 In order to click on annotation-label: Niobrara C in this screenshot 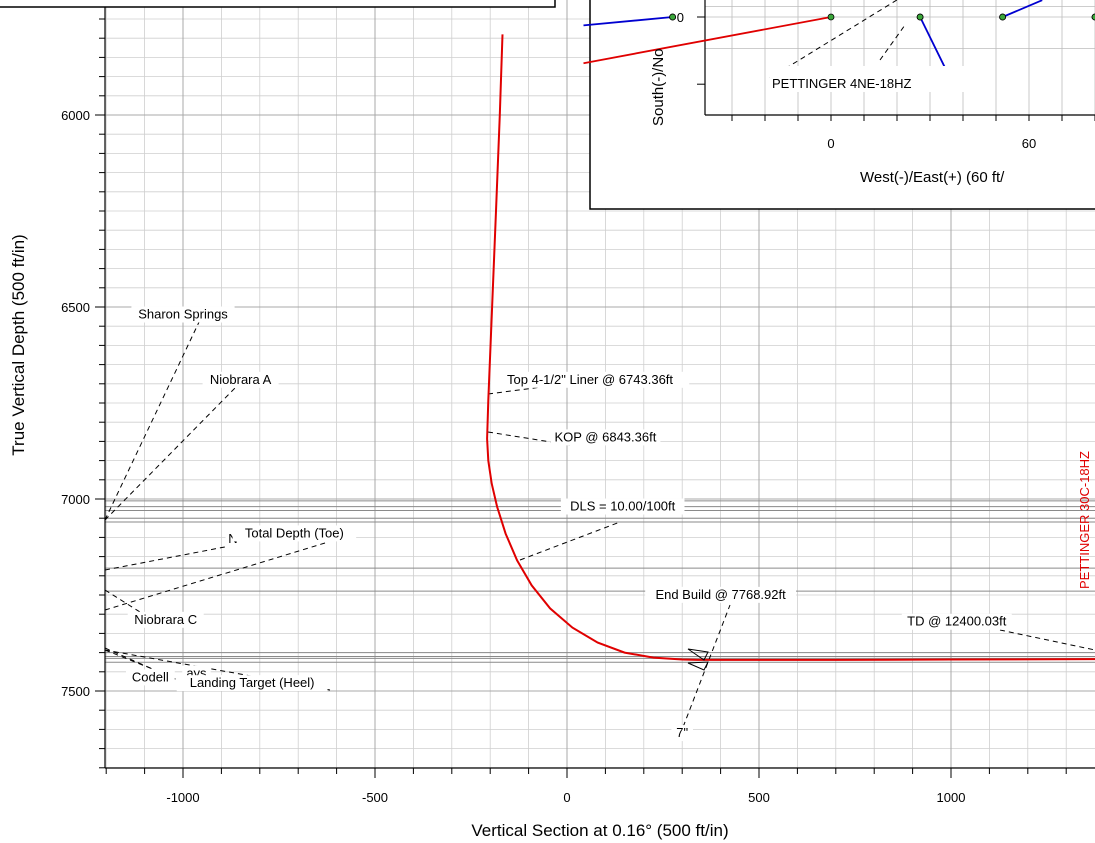, I will do `click(165, 619)`.